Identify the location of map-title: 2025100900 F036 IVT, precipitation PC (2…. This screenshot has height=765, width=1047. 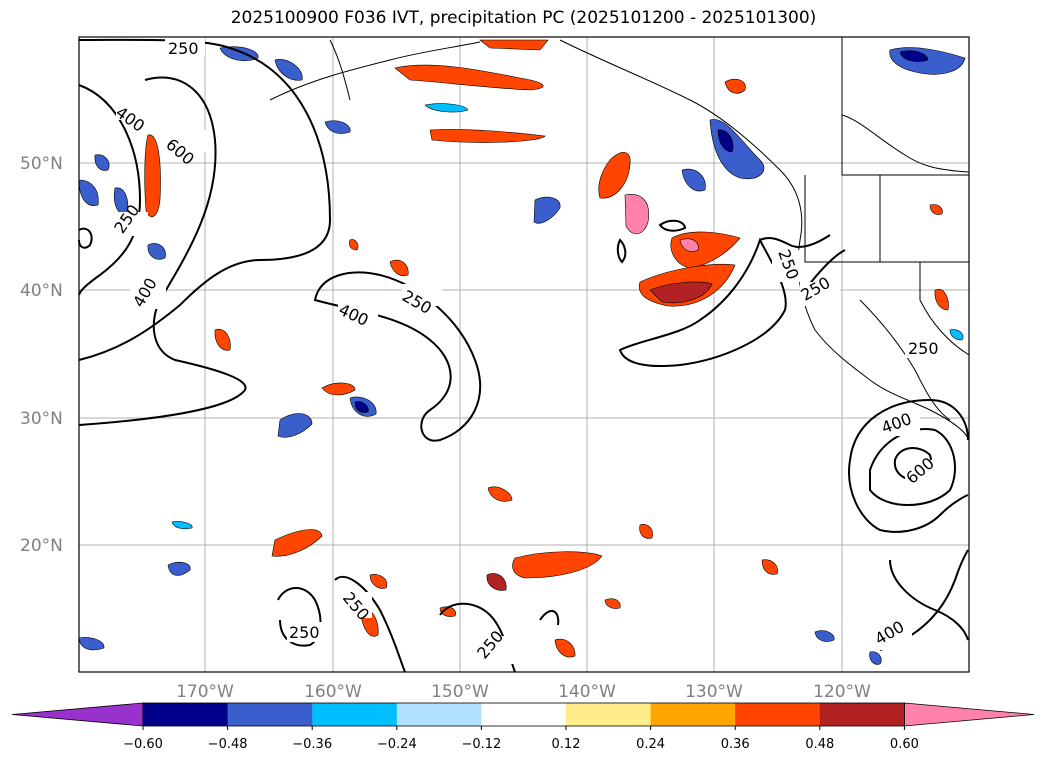
(523, 18).